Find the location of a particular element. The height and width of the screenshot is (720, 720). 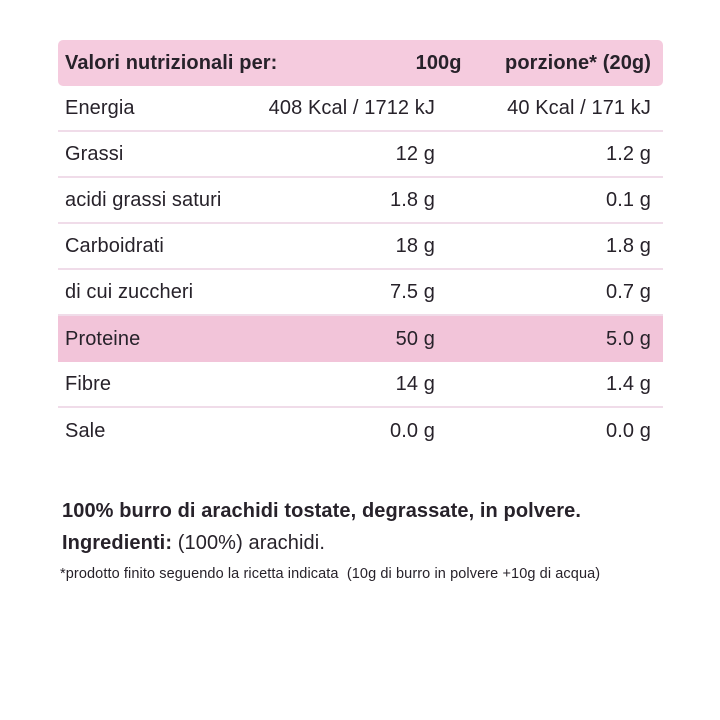

row-value-per-portion: 0.0 g is located at coordinates (628, 430).